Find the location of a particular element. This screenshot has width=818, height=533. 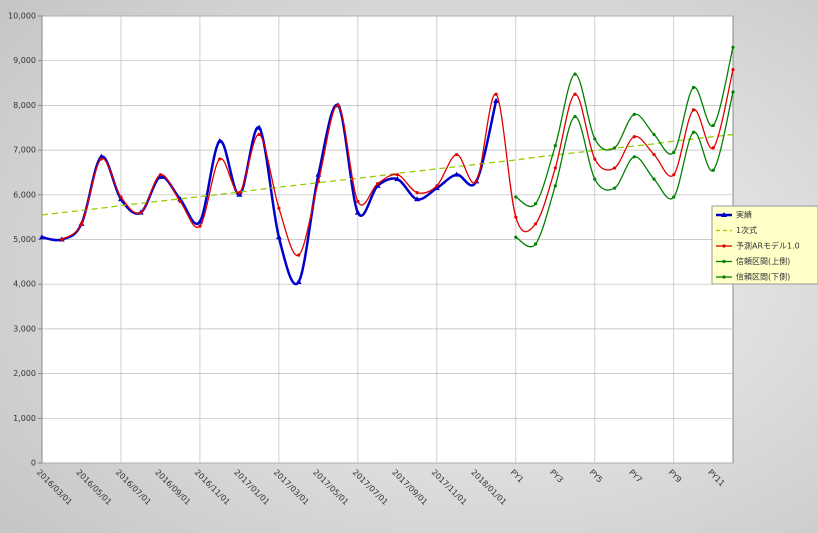

legend-label: 実績 is located at coordinates (744, 215).